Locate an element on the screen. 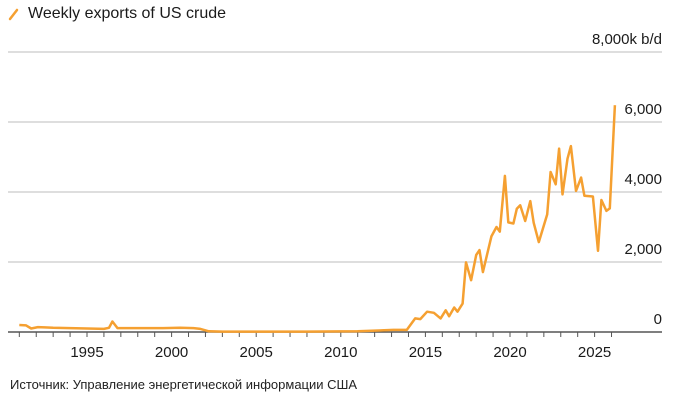  x-tick-label: 1995 is located at coordinates (86, 352).